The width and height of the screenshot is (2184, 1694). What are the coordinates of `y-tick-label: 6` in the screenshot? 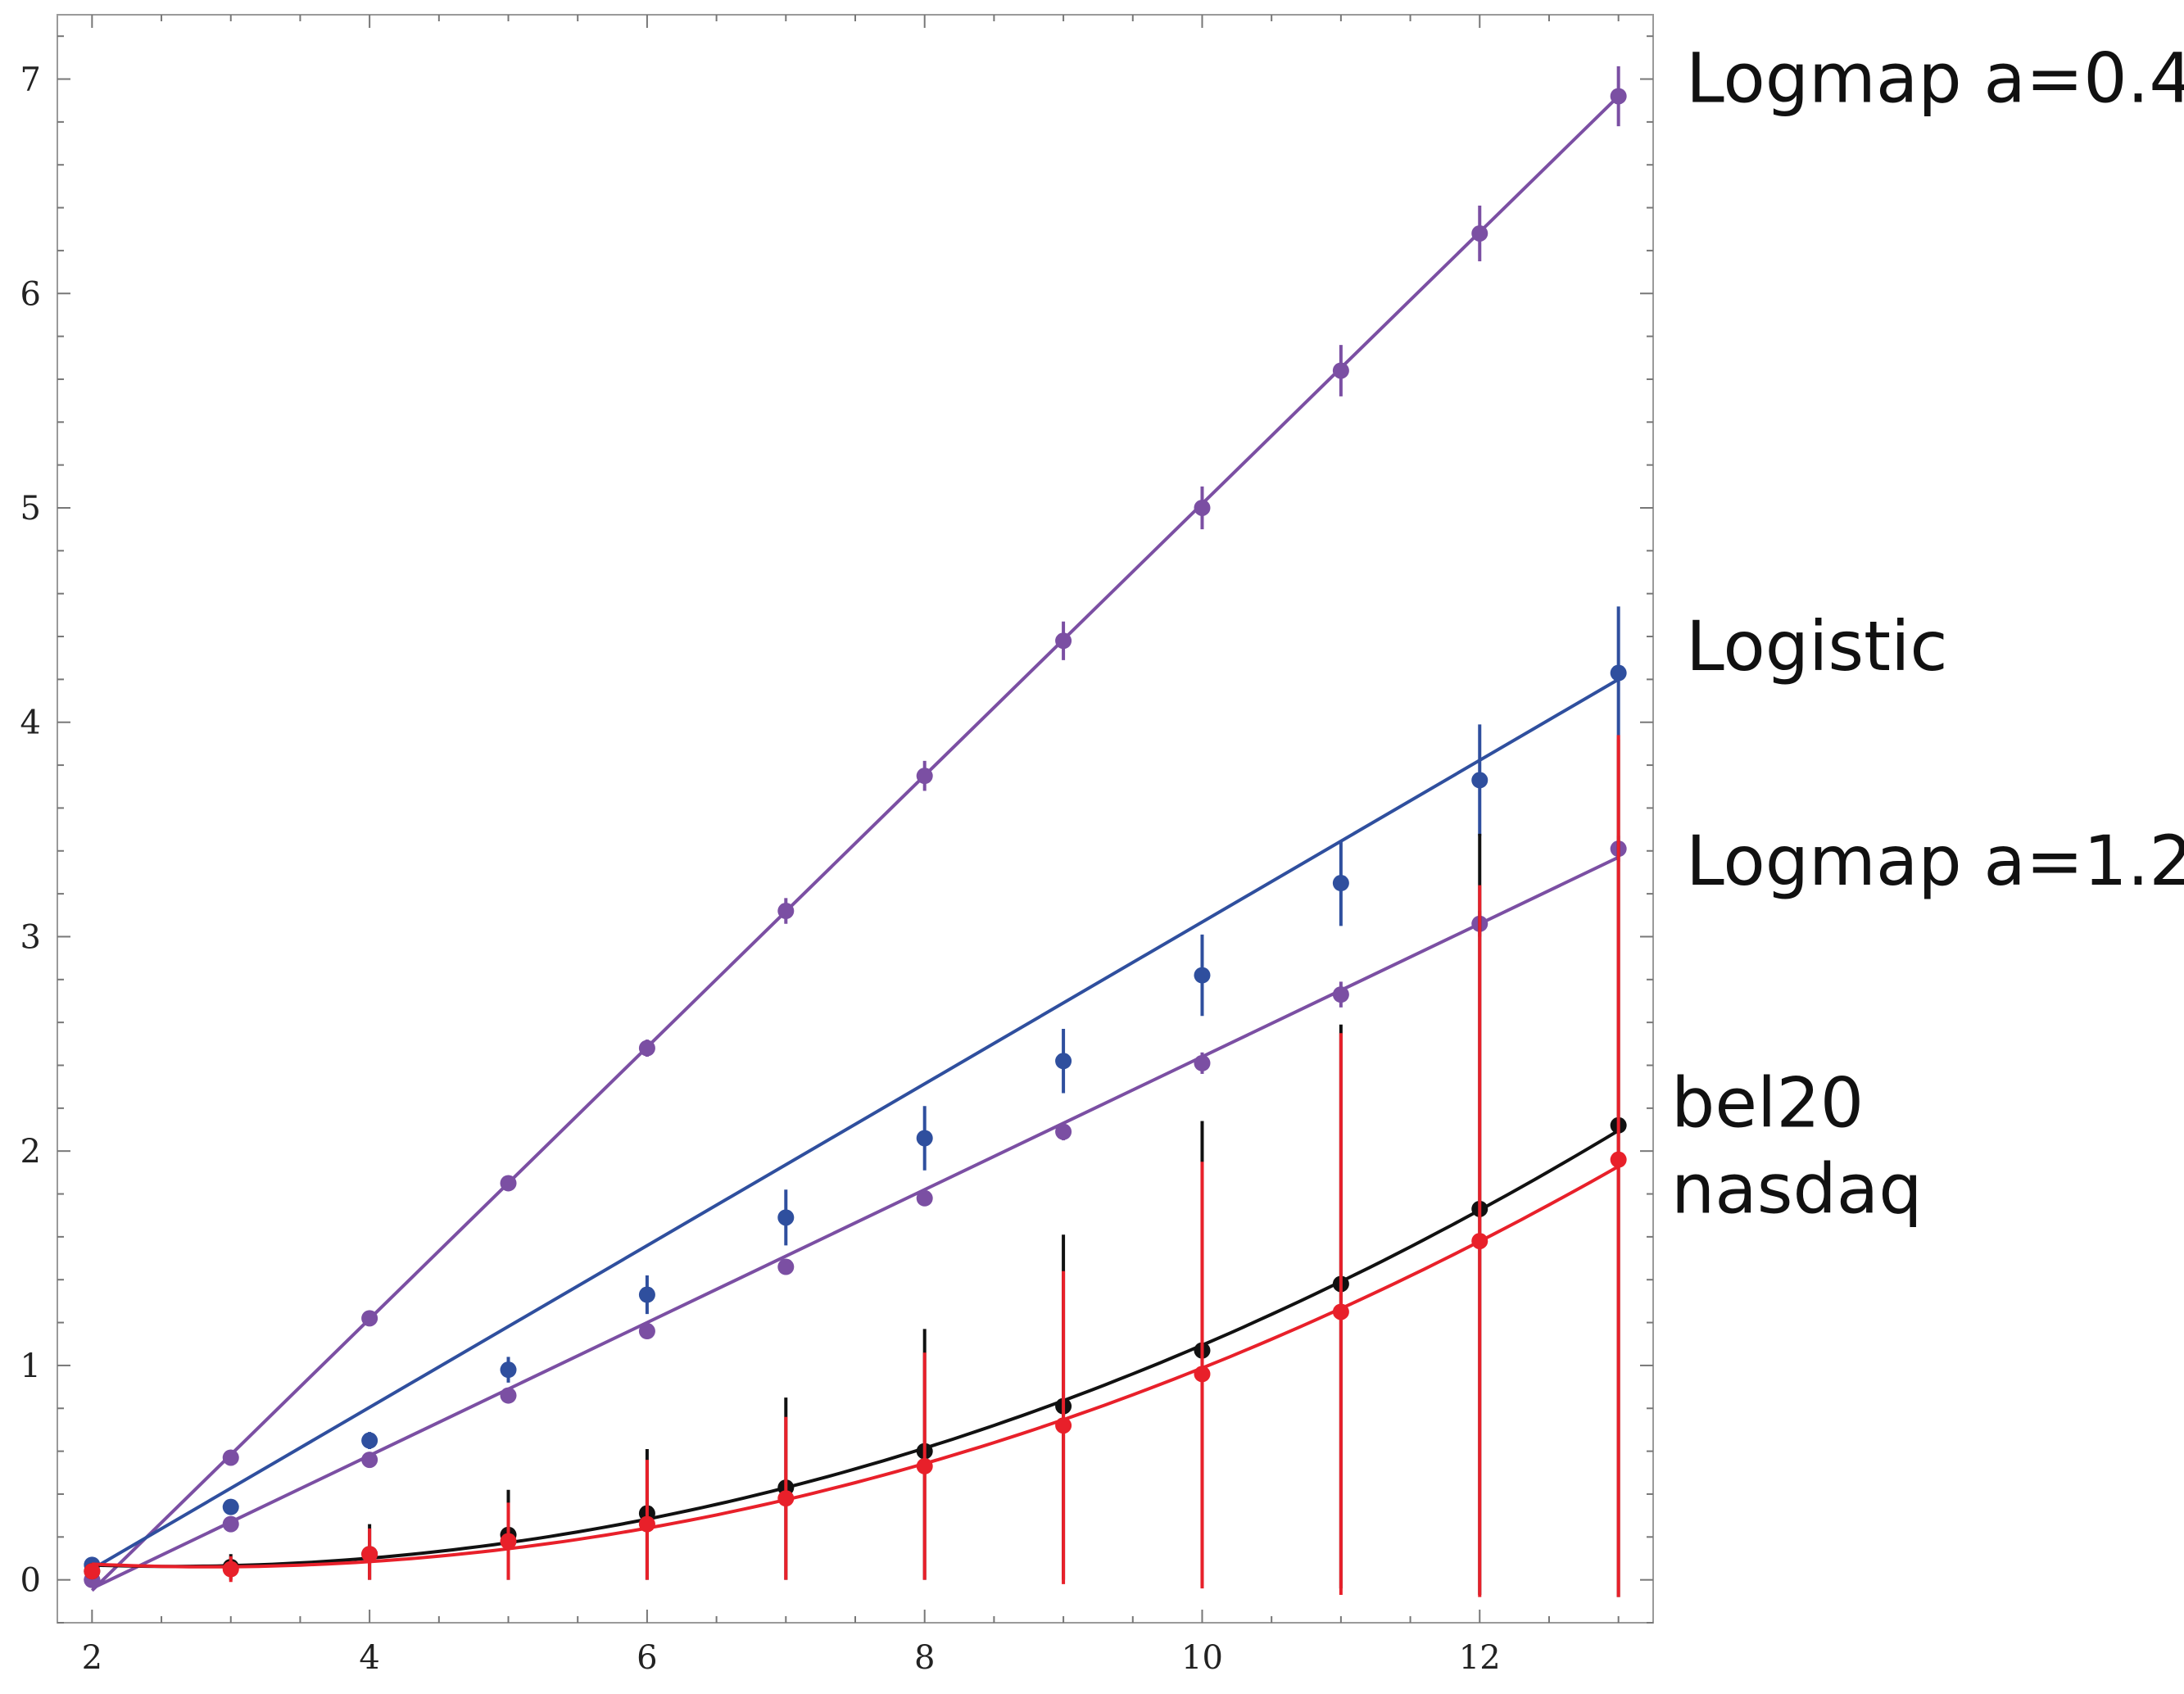 It's located at (30, 294).